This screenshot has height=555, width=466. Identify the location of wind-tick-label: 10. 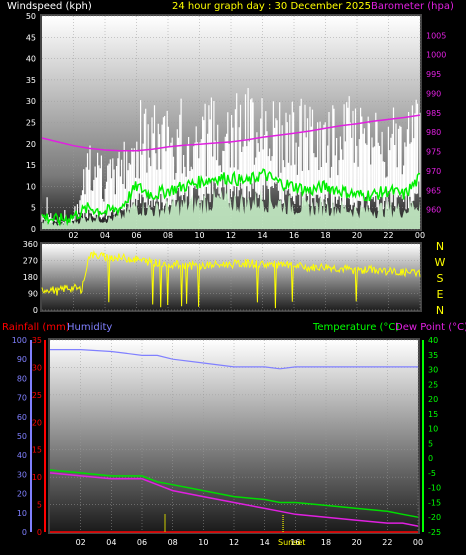
(31, 186).